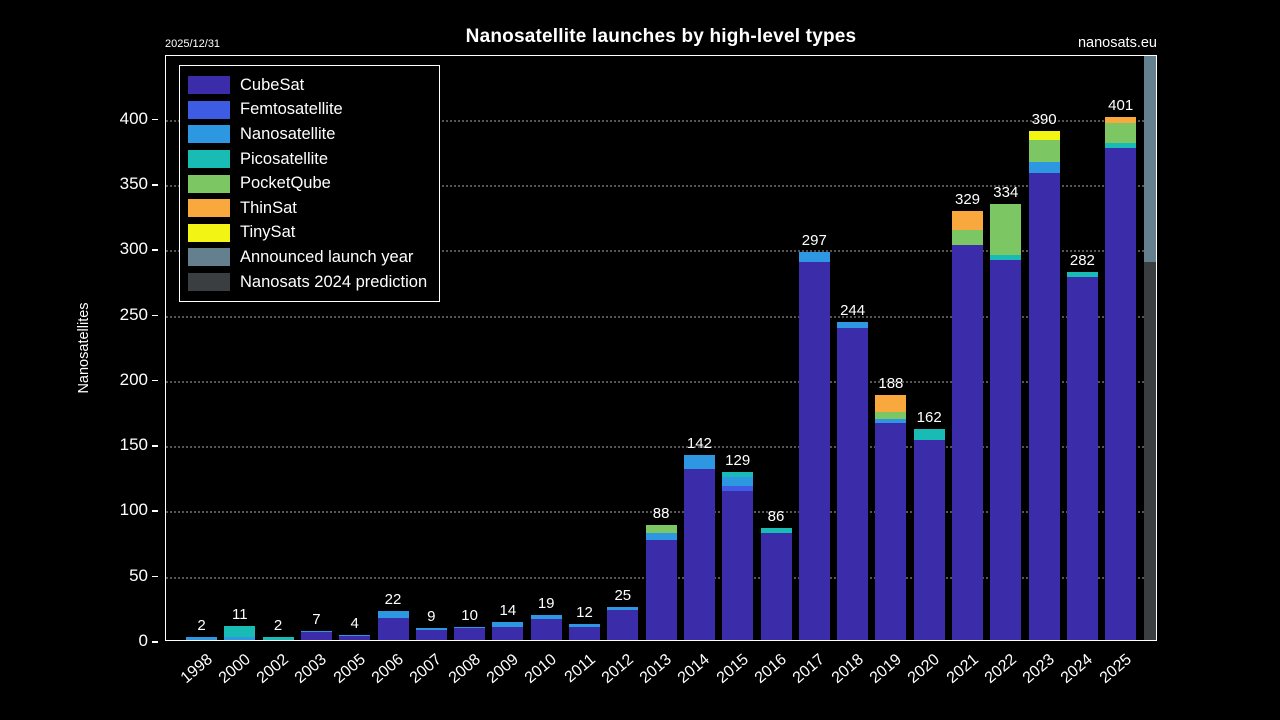 The image size is (1280, 720). Describe the element at coordinates (1149, 450) in the screenshot. I see `bar-segment-nanosats-2024-prediction` at that location.